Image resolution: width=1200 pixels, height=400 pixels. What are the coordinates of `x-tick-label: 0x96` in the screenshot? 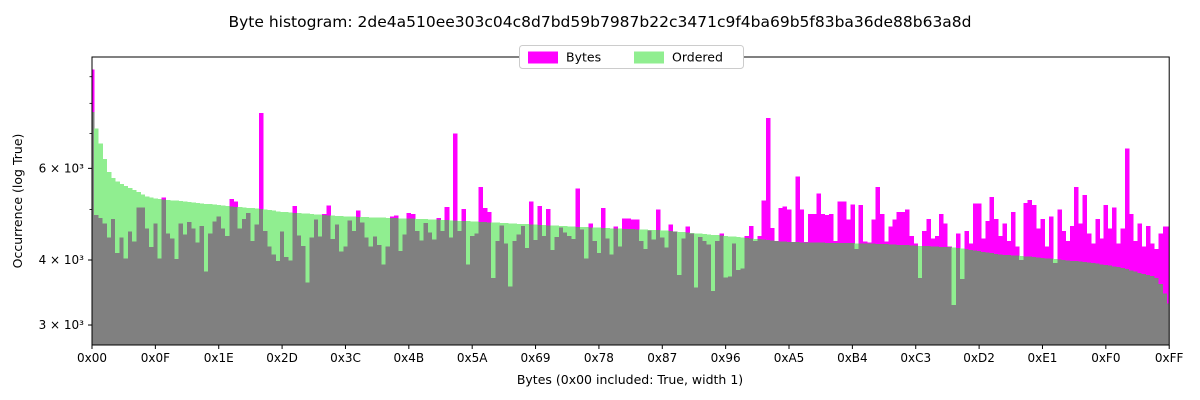 It's located at (726, 358).